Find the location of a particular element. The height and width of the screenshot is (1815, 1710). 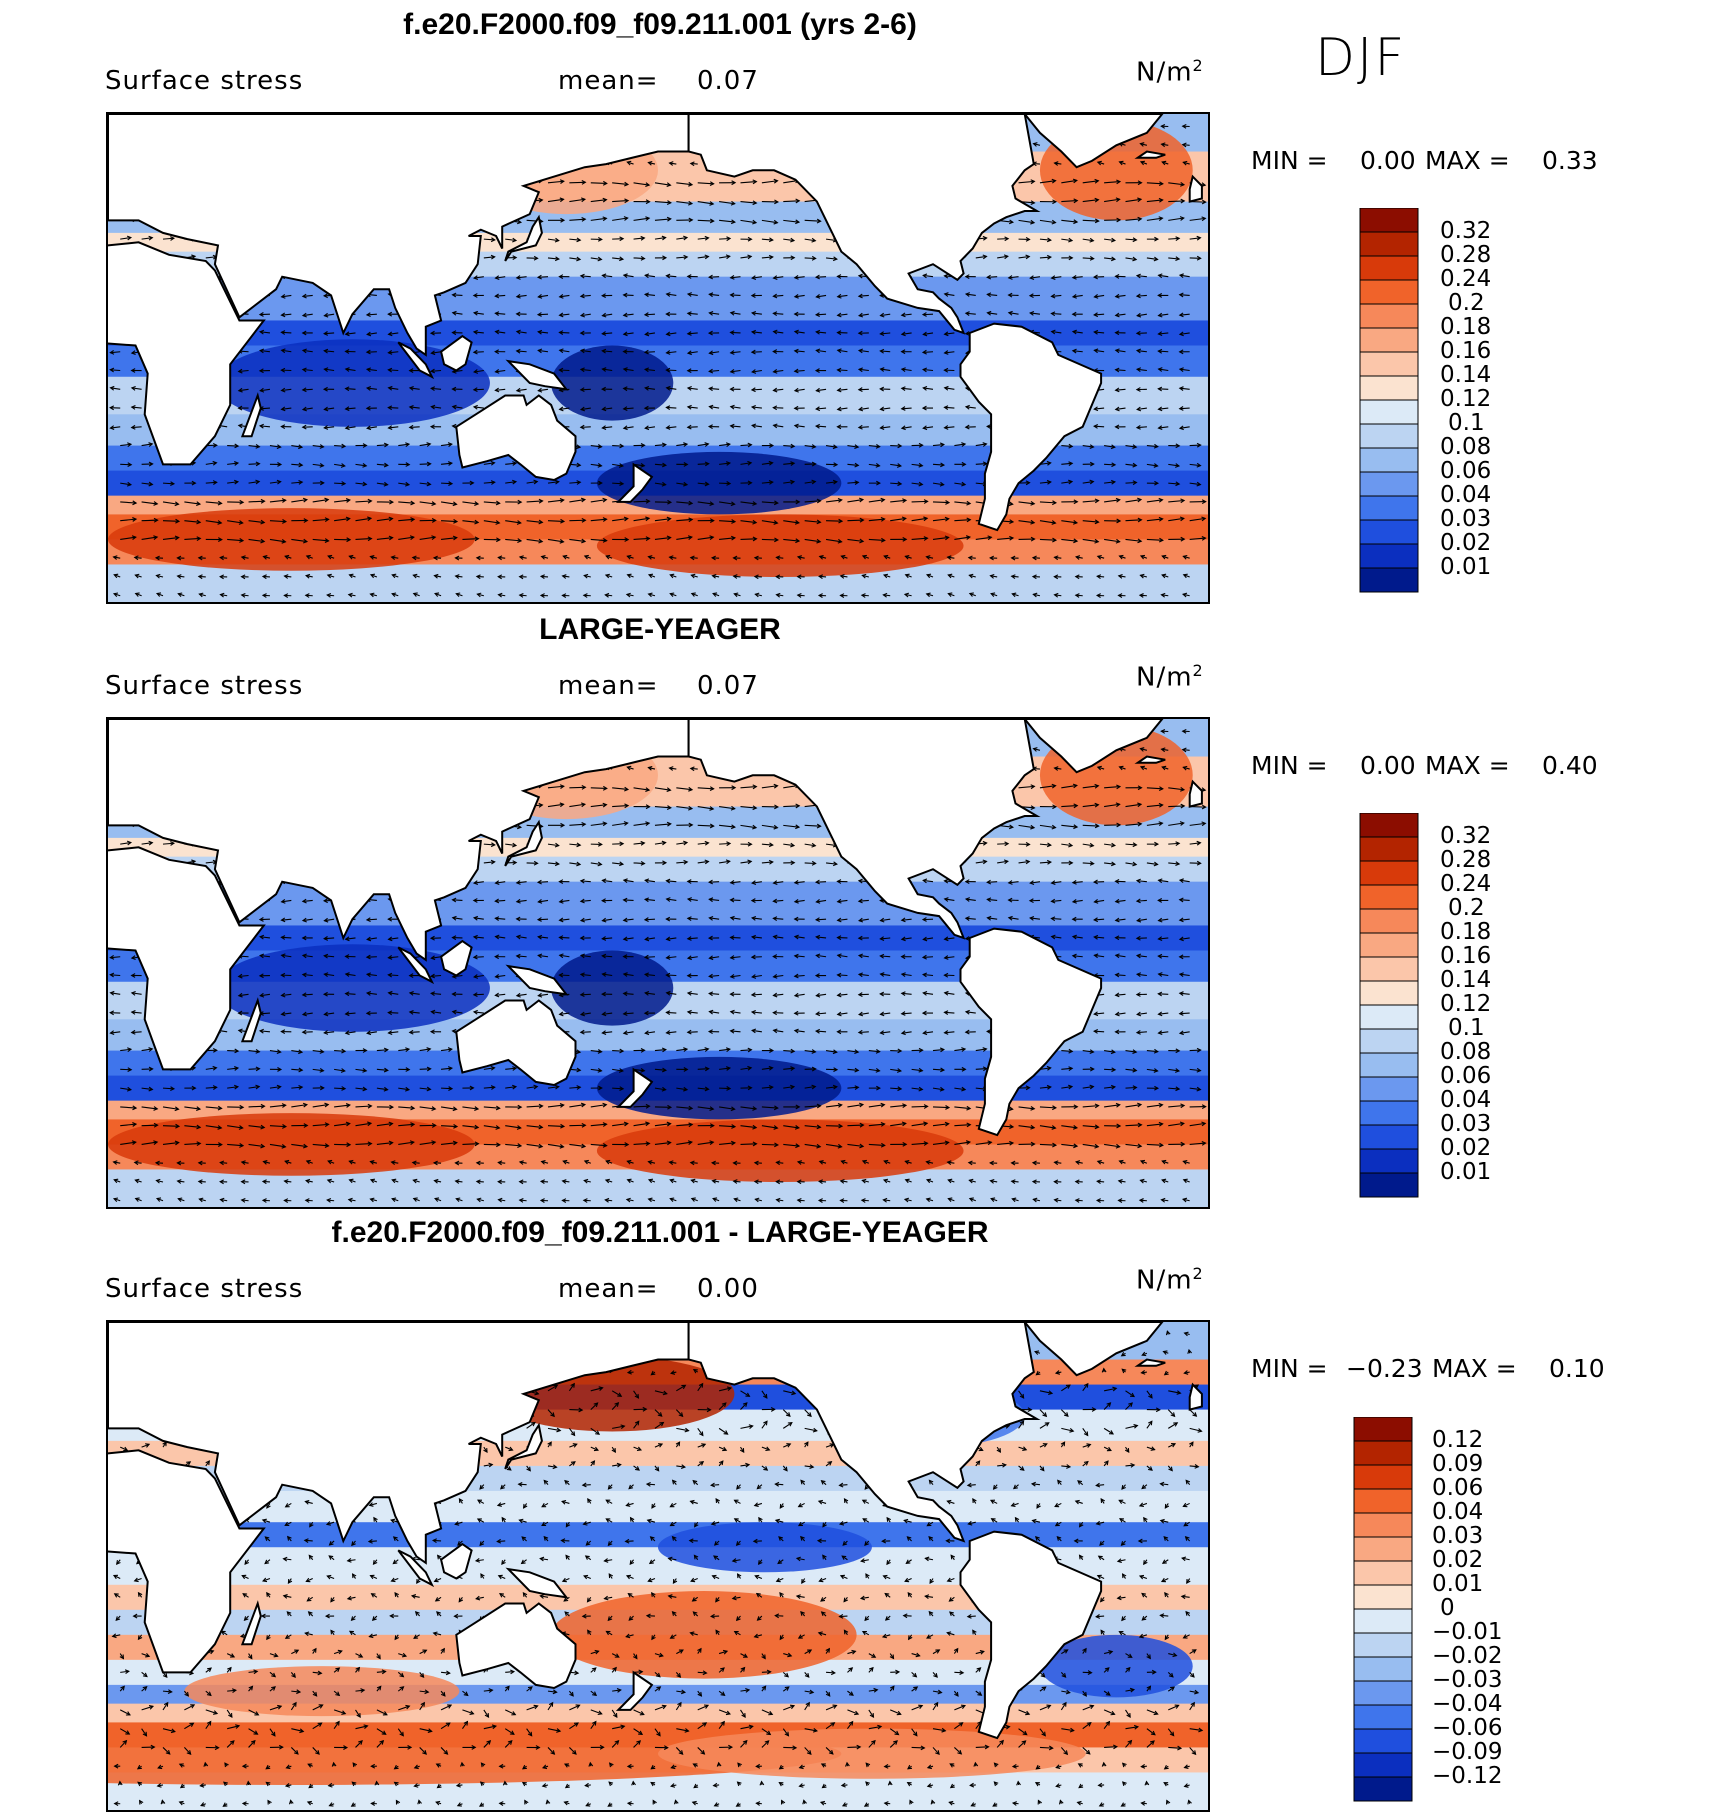

panel-1-min-value: 0.00 is located at coordinates (1388, 160).